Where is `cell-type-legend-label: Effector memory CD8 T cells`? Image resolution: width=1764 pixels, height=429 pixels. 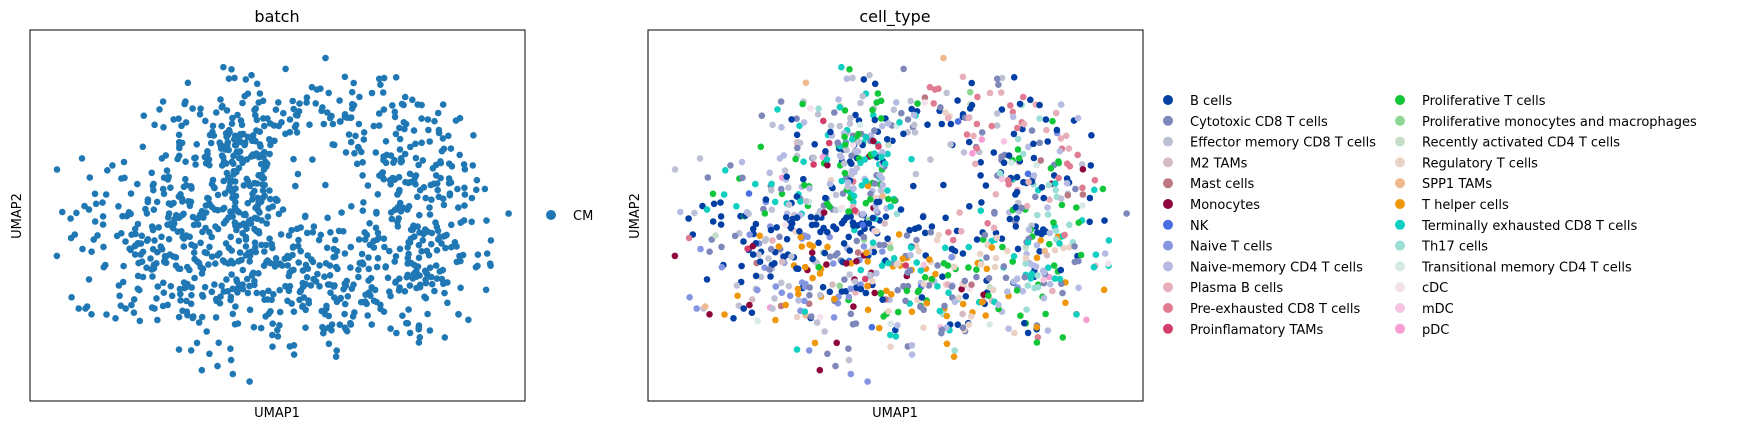
cell-type-legend-label: Effector memory CD8 T cells is located at coordinates (1283, 143).